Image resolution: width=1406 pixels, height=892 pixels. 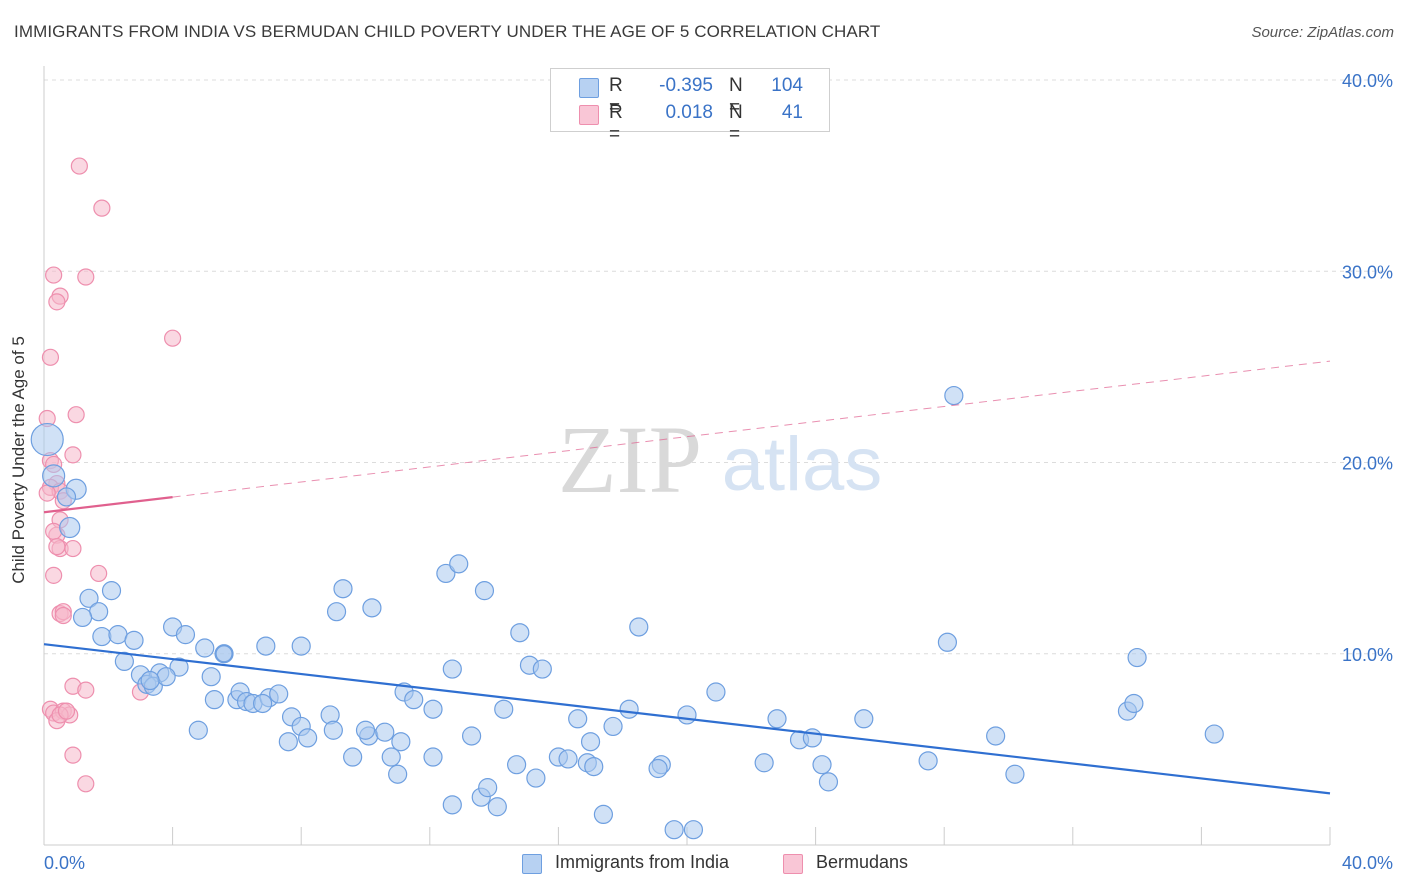 What do you see at coordinates (792, 112) in the screenshot?
I see `legend-n-value-bermudans: 41` at bounding box center [792, 112].